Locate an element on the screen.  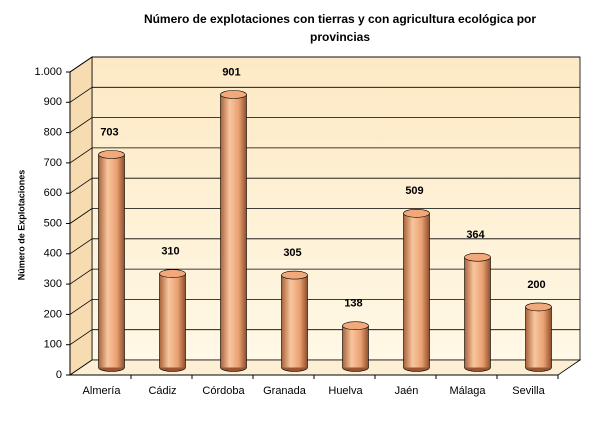
data-label: 703 is located at coordinates (109, 132).